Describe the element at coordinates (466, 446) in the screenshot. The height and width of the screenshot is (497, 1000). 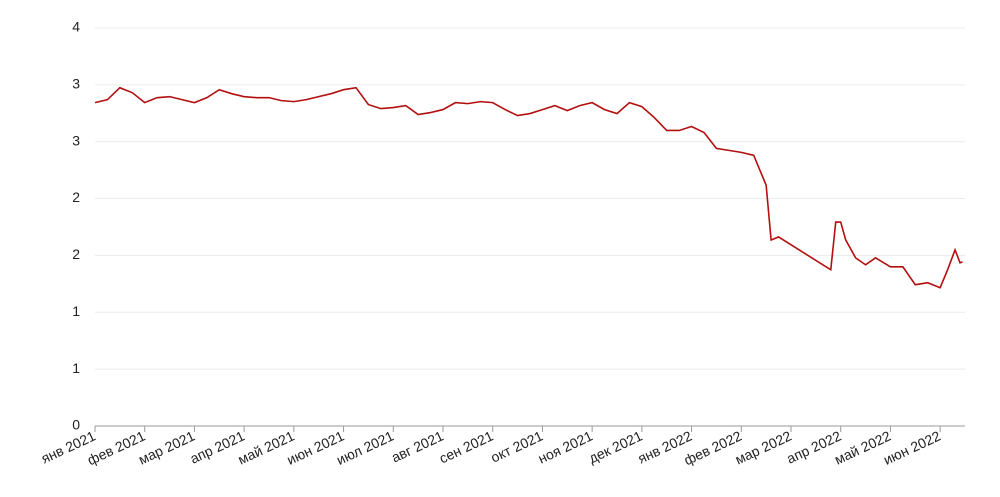
I see `x-tick-label: сен 2021` at that location.